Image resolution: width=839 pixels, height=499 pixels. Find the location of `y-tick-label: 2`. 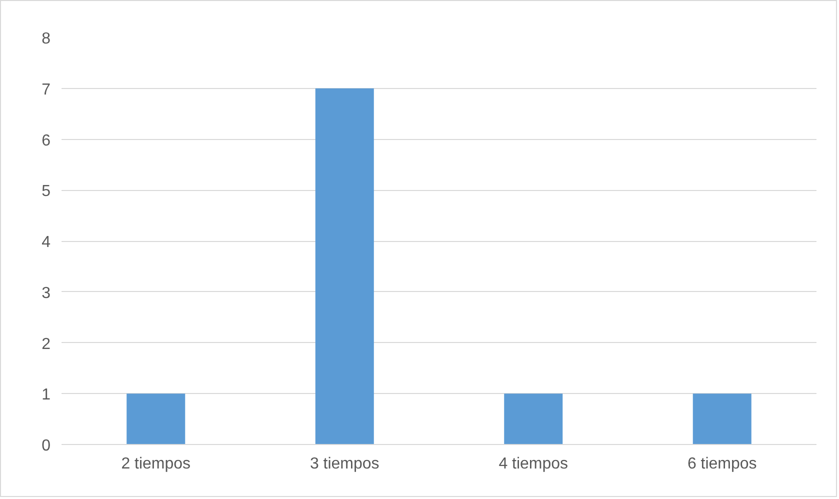

y-tick-label: 2 is located at coordinates (46, 344).